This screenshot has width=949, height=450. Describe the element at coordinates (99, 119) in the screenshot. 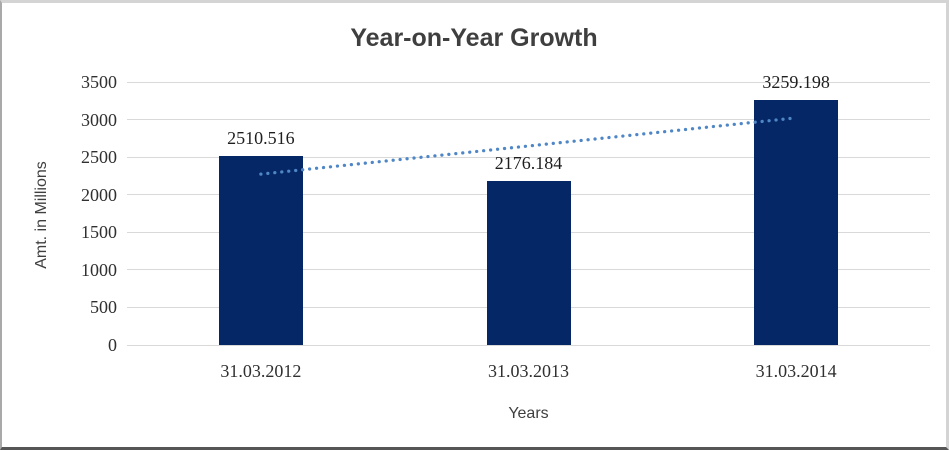

I see `y-tick-label: 3000` at that location.